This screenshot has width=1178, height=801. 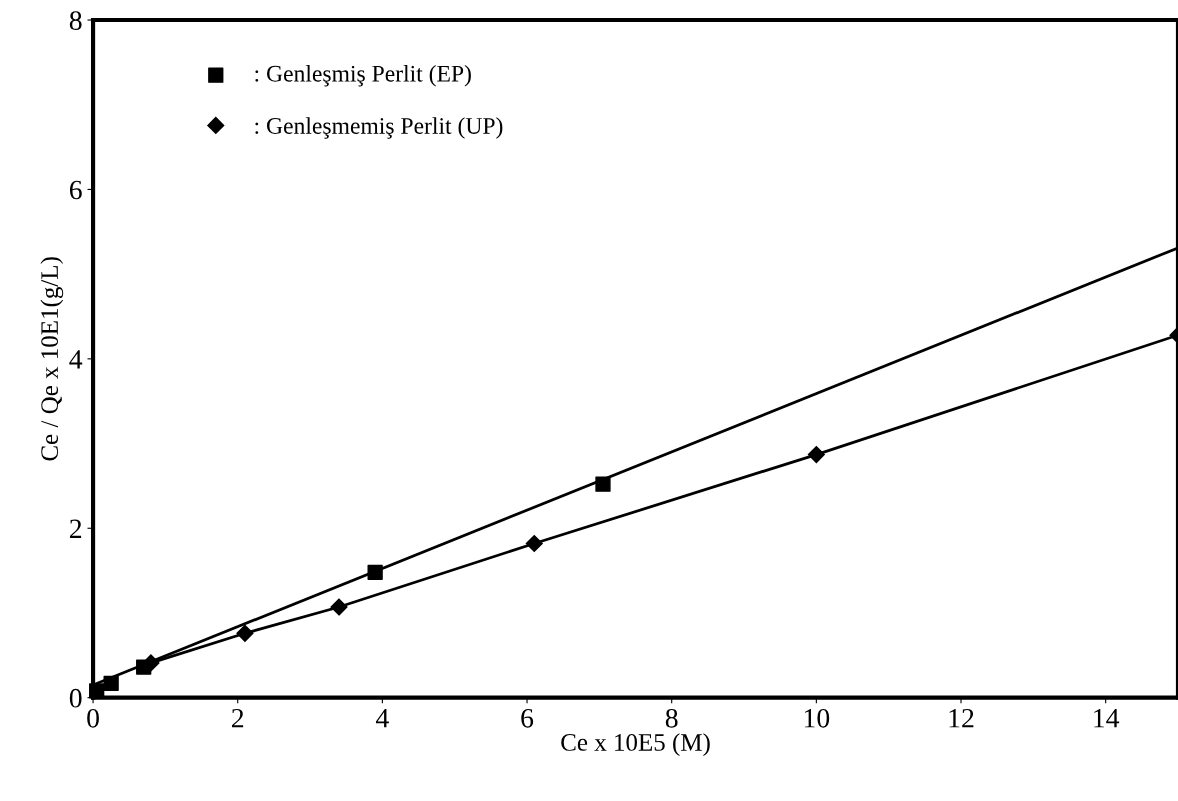 I want to click on x-tick-label: 6, so click(x=527, y=718).